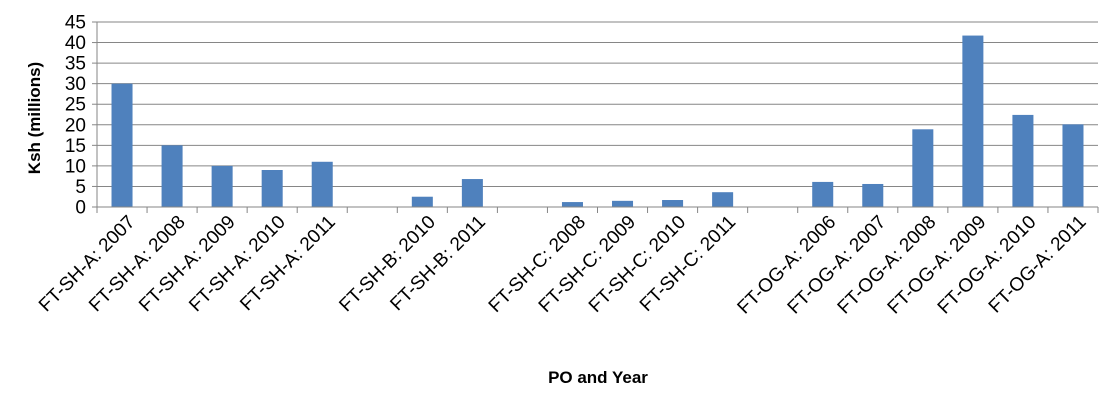 Image resolution: width=1110 pixels, height=396 pixels. Describe the element at coordinates (75, 166) in the screenshot. I see `y-tick-label: 10` at that location.